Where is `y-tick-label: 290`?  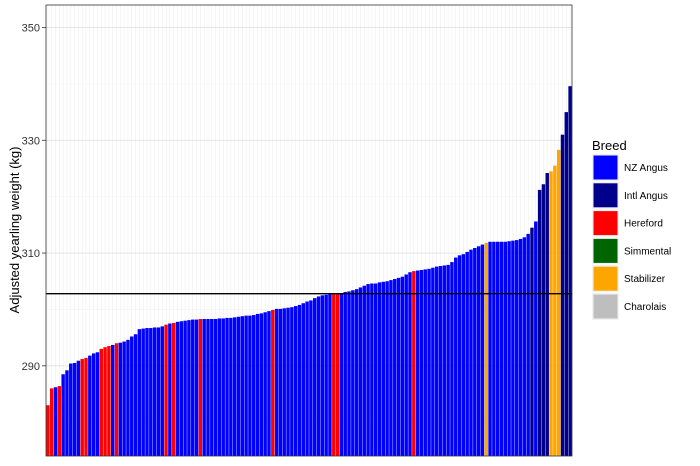 y-tick-label: 290 is located at coordinates (31, 367).